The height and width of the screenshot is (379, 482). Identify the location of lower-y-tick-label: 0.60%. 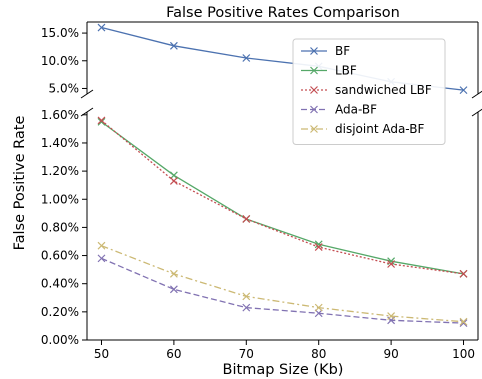
(60, 256).